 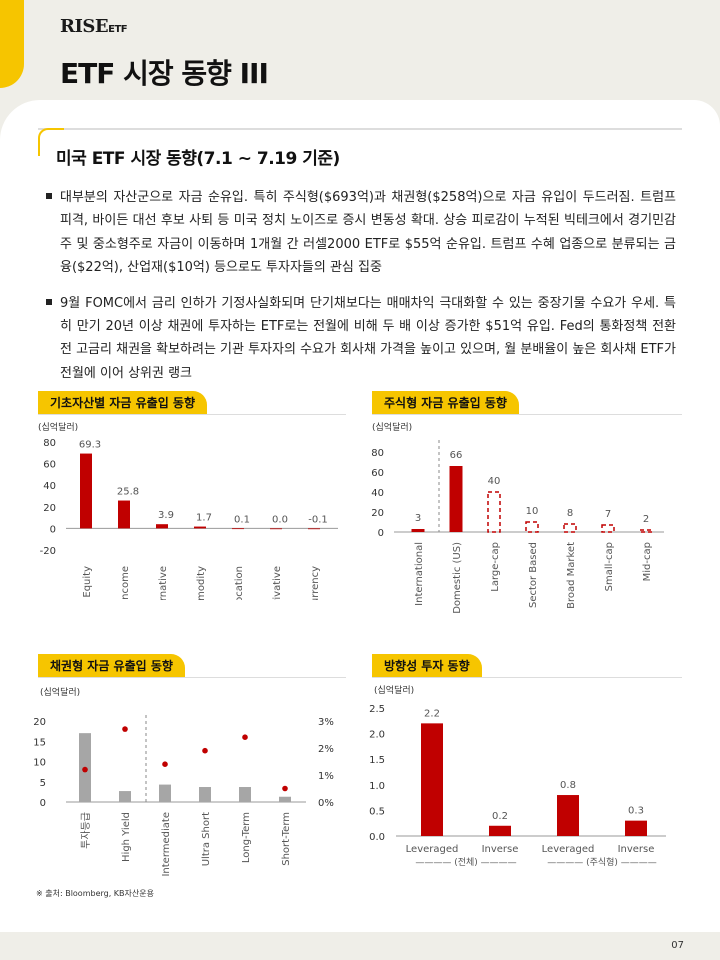 What do you see at coordinates (128, 492) in the screenshot?
I see `data-label: 25.8` at bounding box center [128, 492].